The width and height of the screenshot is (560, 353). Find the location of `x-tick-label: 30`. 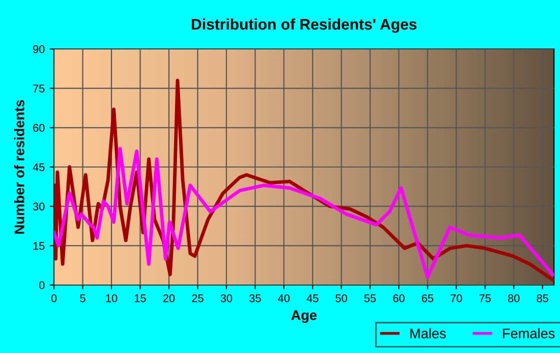

x-tick-label: 30 is located at coordinates (226, 298).